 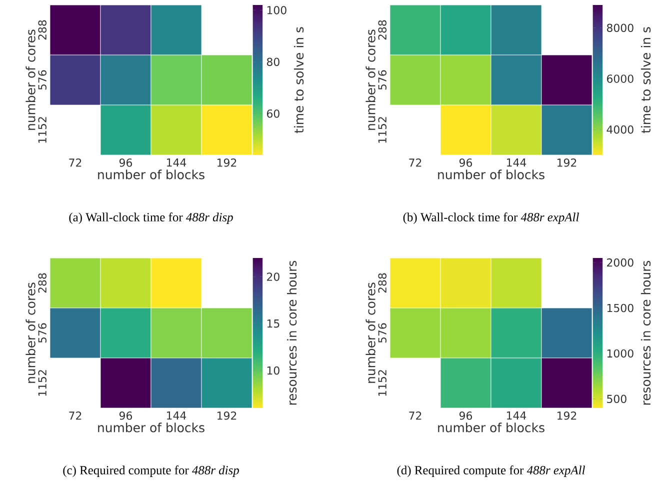 What do you see at coordinates (620, 262) in the screenshot?
I see `color-bar-label: 2000` at bounding box center [620, 262].